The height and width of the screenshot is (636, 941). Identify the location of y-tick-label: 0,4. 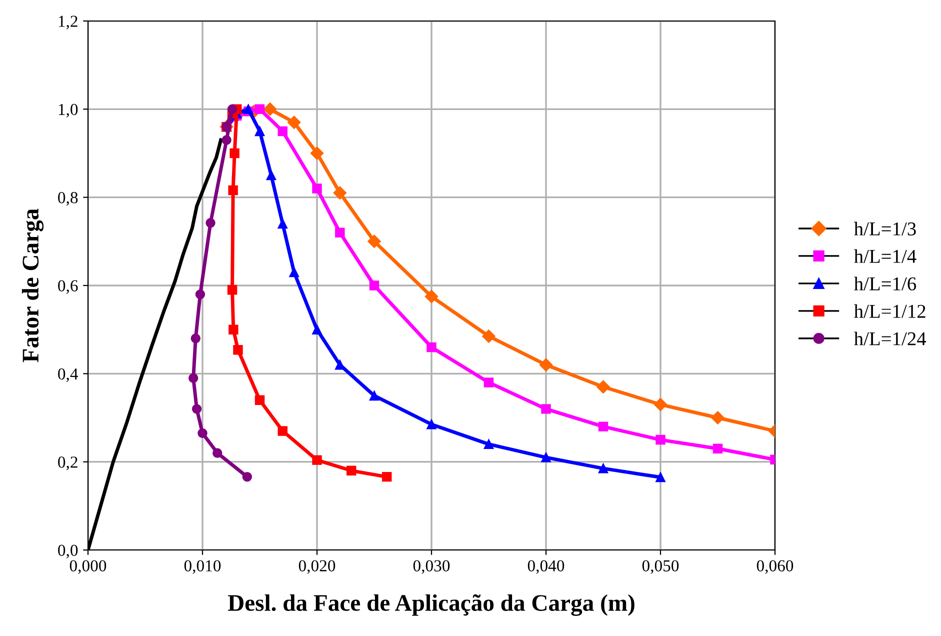
(68, 375).